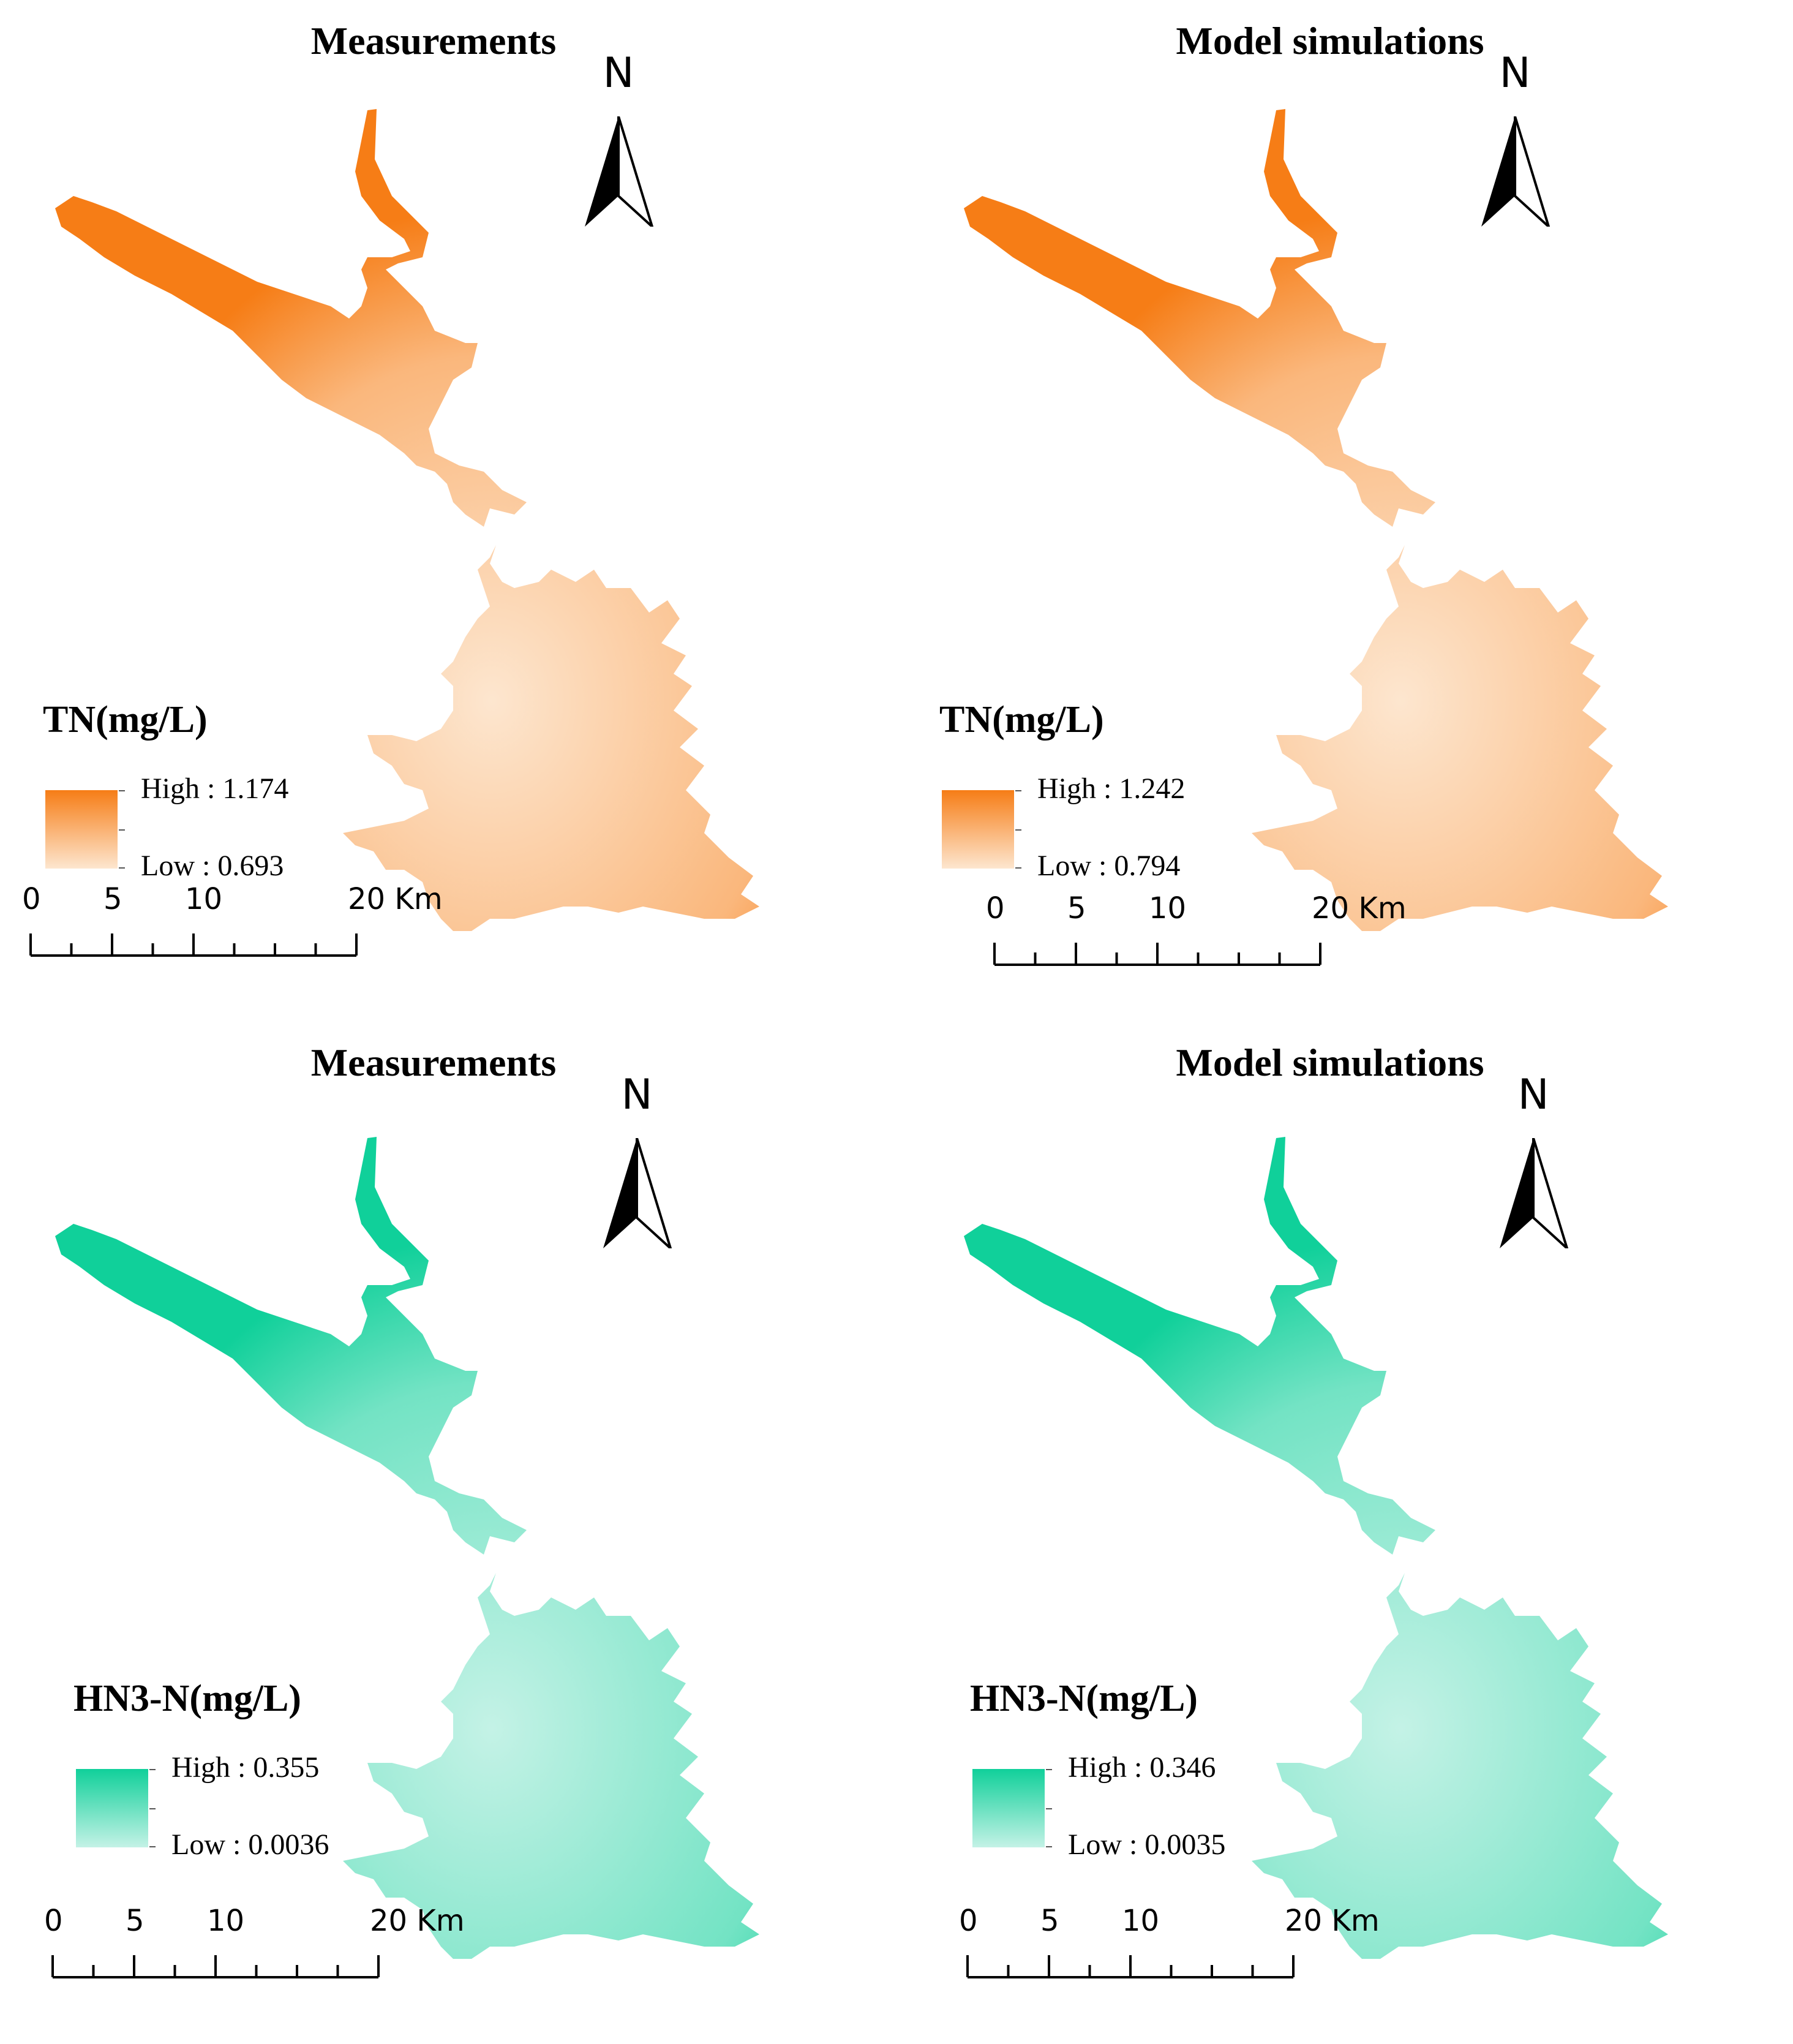  I want to click on legend-high-label: High : 1.242, so click(1111, 789).